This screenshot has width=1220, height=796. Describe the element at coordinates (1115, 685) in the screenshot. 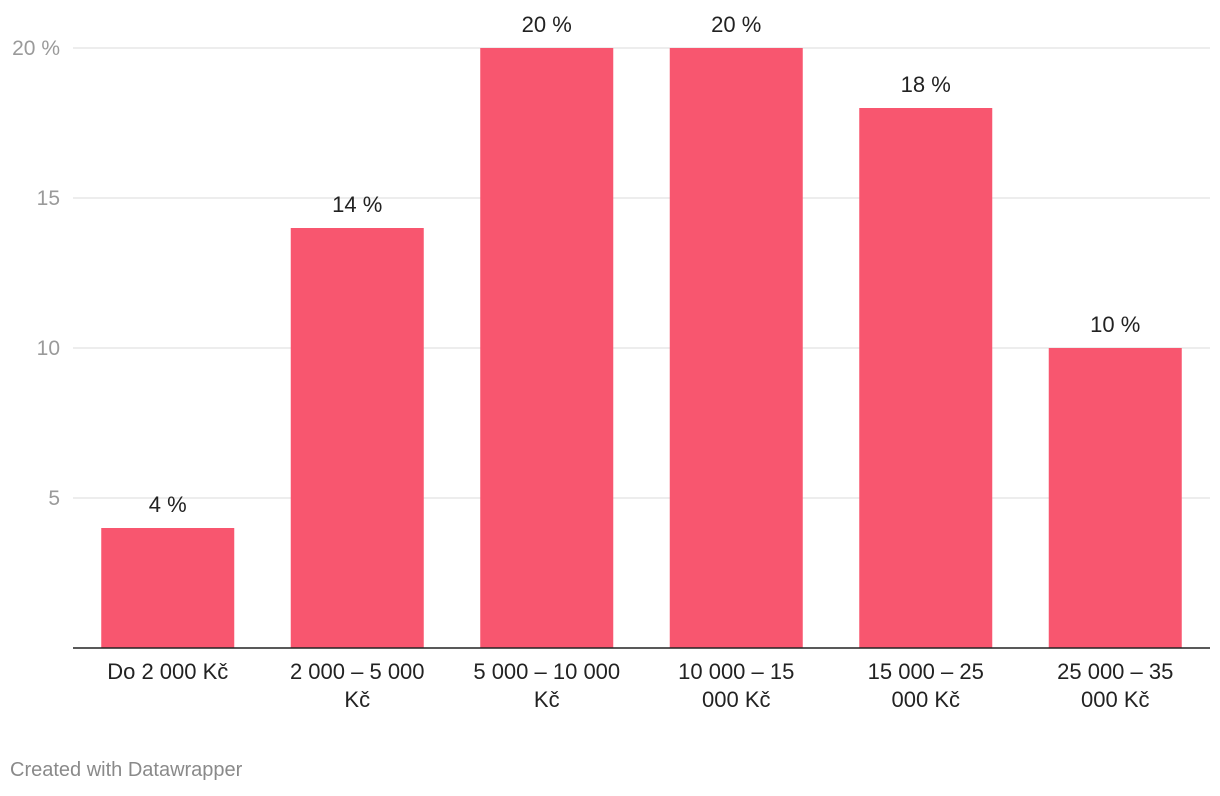

I see `x-category-label: 25 000 – 35 000 Kč` at that location.